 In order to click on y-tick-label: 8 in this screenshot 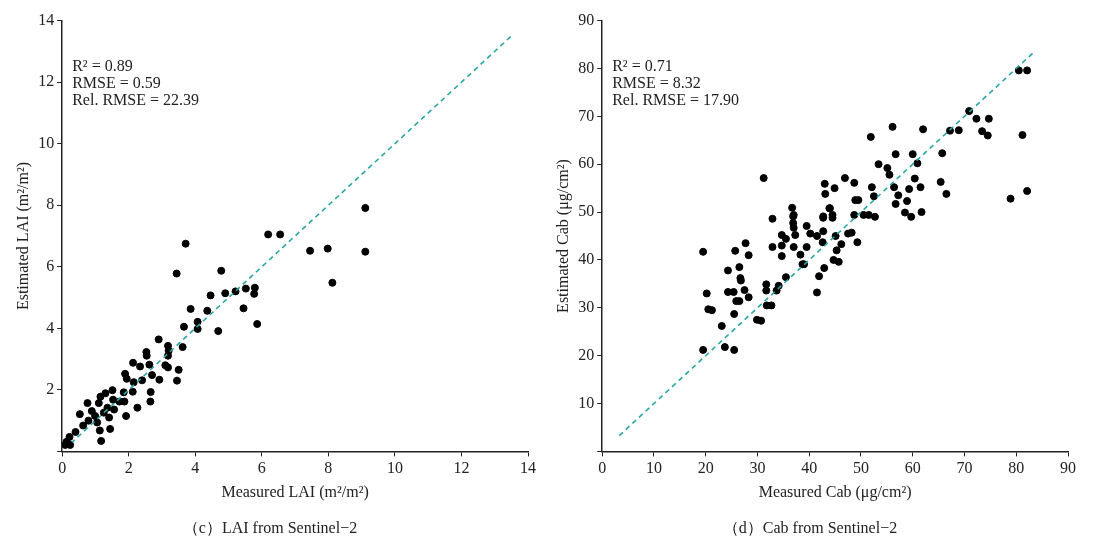, I will do `click(50, 204)`.